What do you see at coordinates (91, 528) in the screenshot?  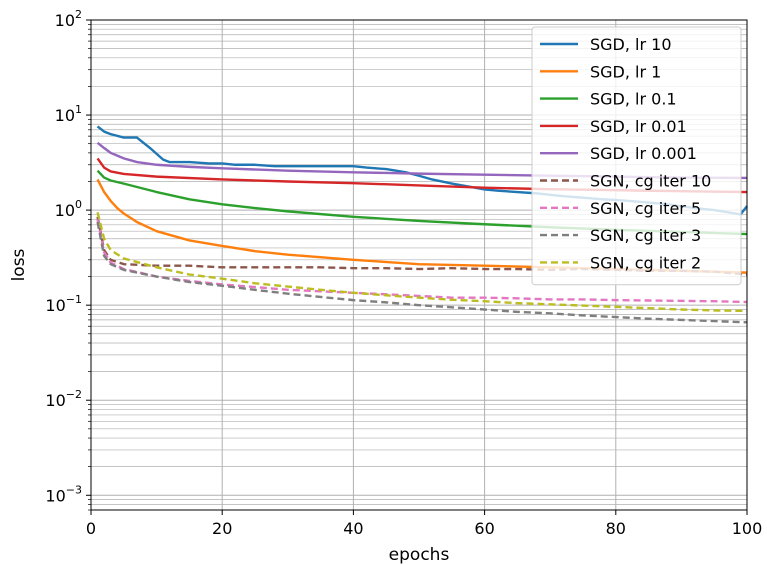 I see `x-tick-label: 0` at bounding box center [91, 528].